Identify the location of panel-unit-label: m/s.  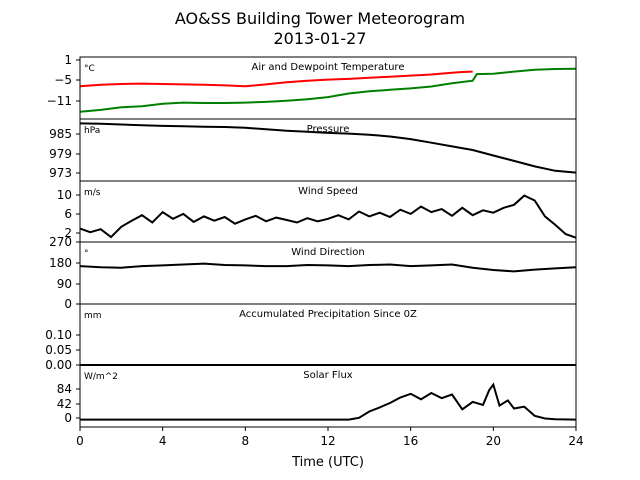
(92, 193).